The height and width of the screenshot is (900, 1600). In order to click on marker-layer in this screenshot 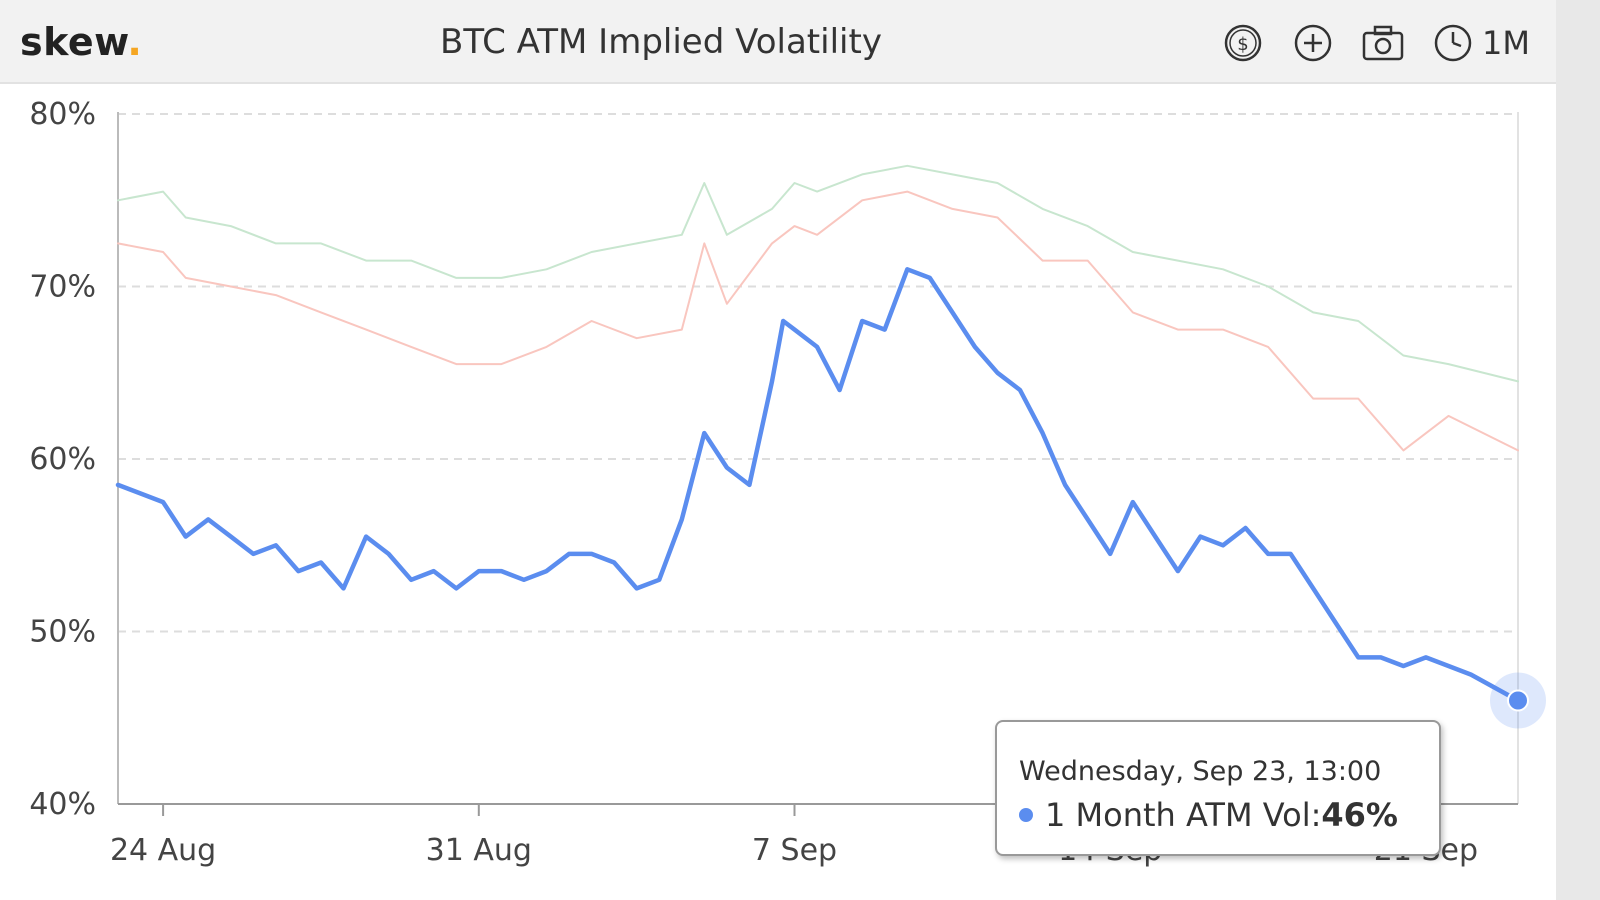, I will do `click(1518, 700)`.